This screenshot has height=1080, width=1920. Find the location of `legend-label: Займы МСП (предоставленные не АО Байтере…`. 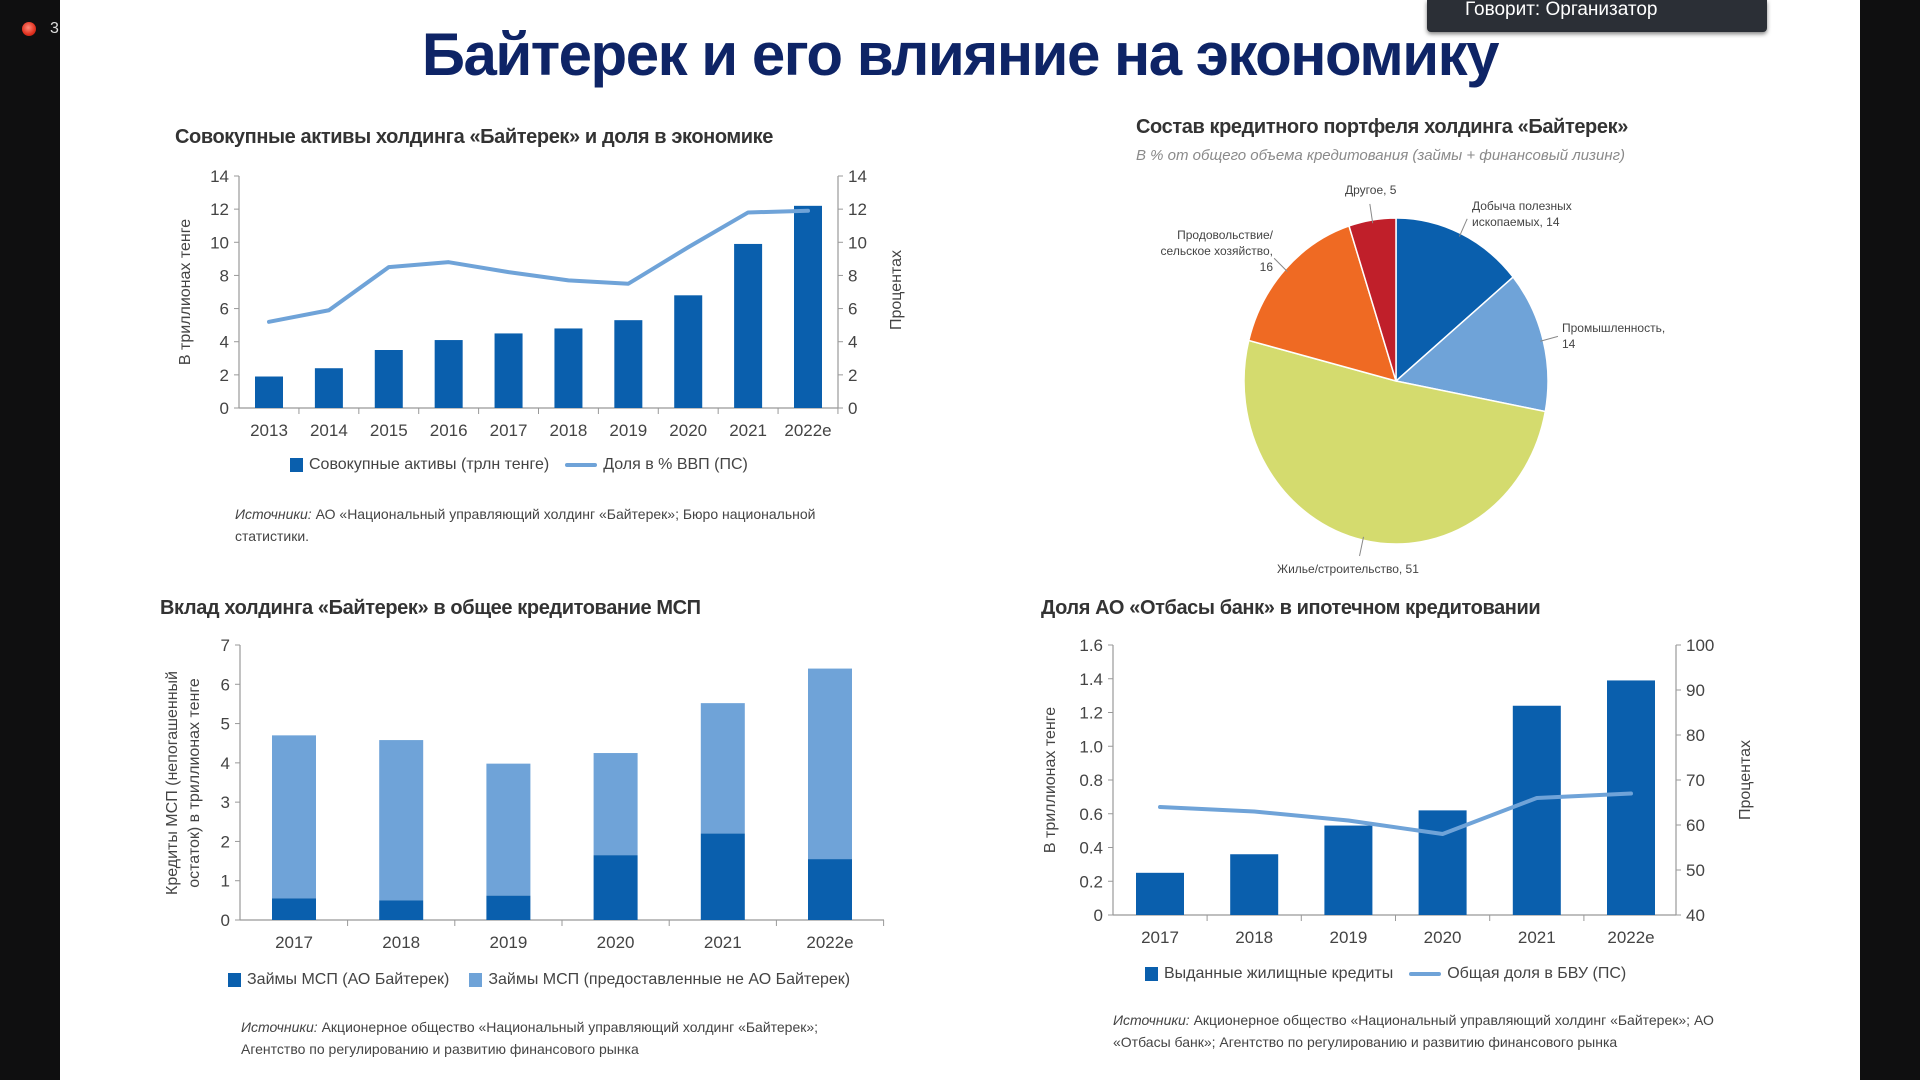

legend-label: Займы МСП (предоставленные не АО Байтере… is located at coordinates (669, 979).